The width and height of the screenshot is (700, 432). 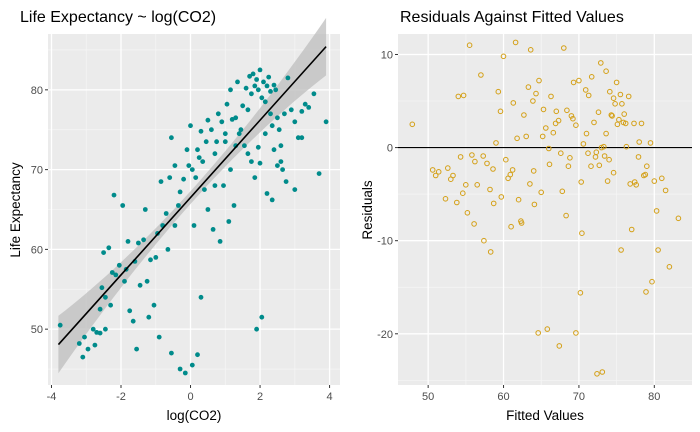 What do you see at coordinates (390, 149) in the screenshot?
I see `p2-y-tick-label-2: 0` at bounding box center [390, 149].